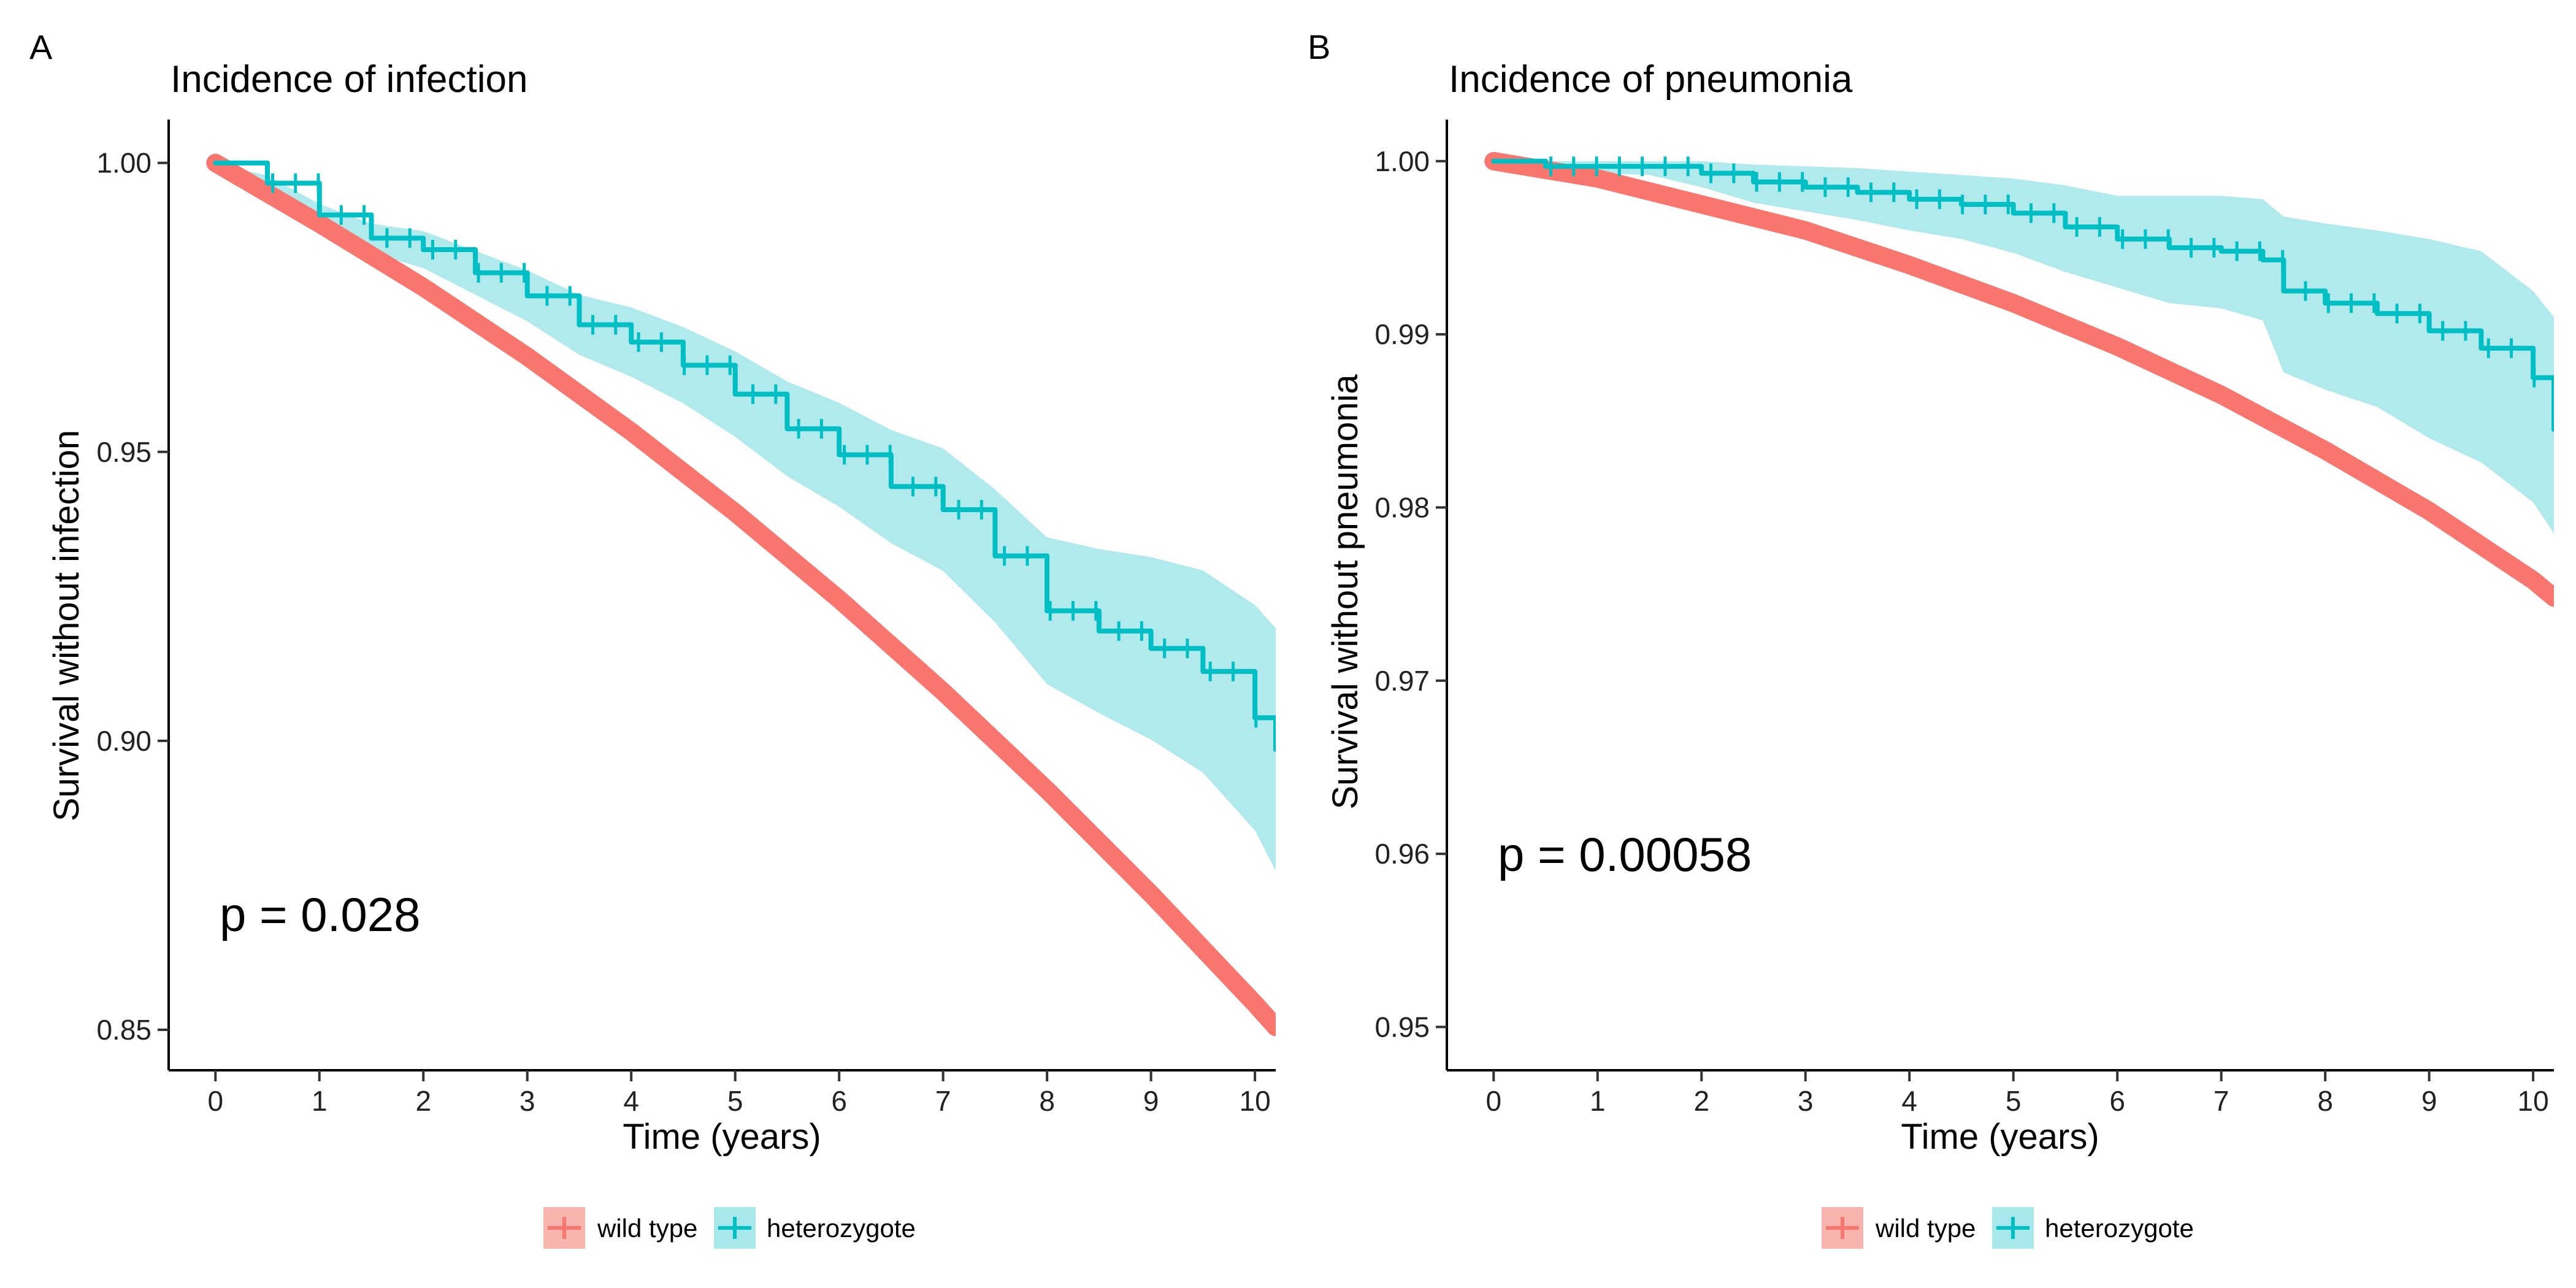 This screenshot has width=2576, height=1288. I want to click on y-tick-label: 0.97, so click(1402, 681).